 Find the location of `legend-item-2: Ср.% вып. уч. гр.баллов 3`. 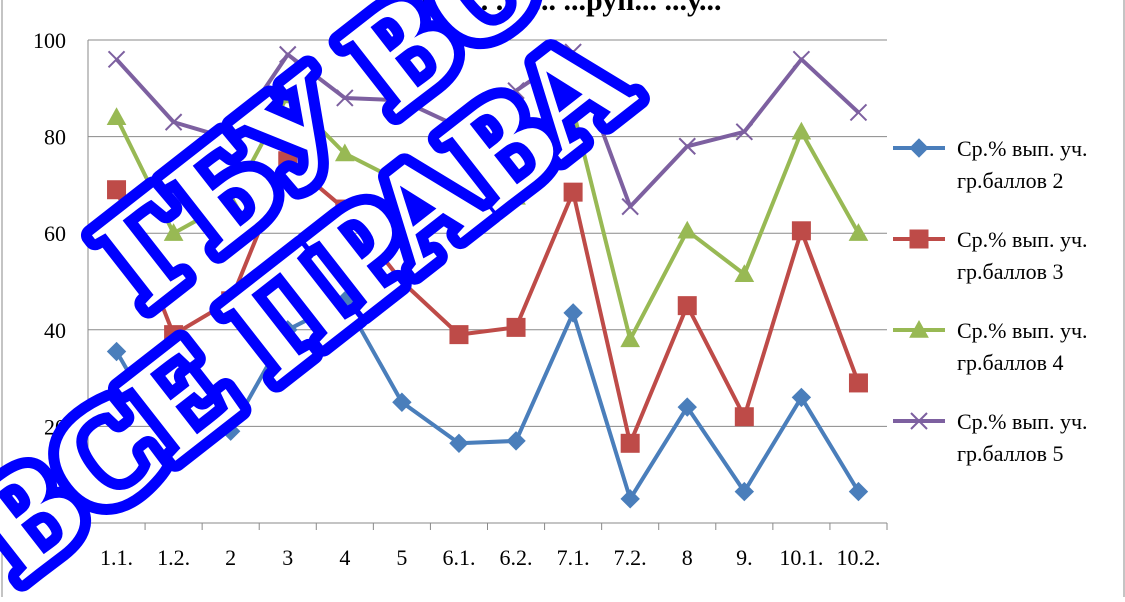

legend-item-2: Ср.% вып. уч. гр.баллов 3 is located at coordinates (990, 255).